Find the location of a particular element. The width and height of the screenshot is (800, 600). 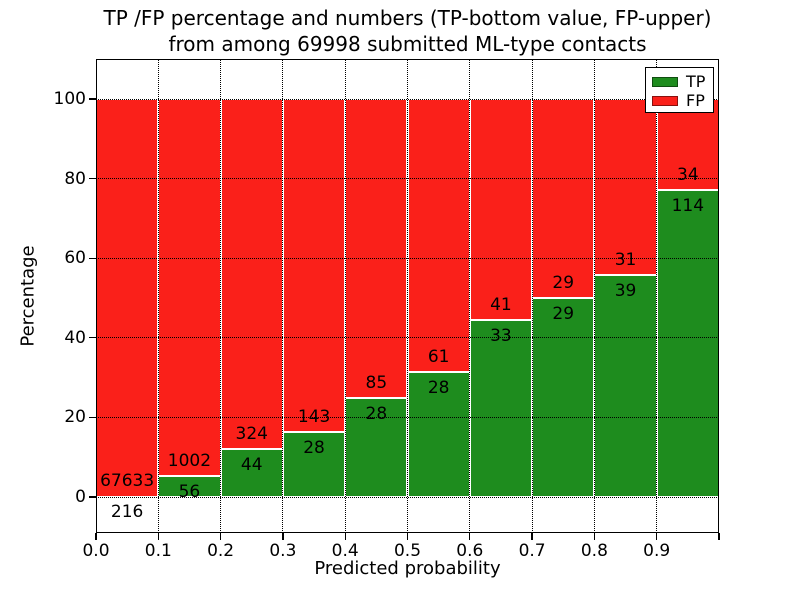

x-axis-label: Predicted probability is located at coordinates (407, 568).